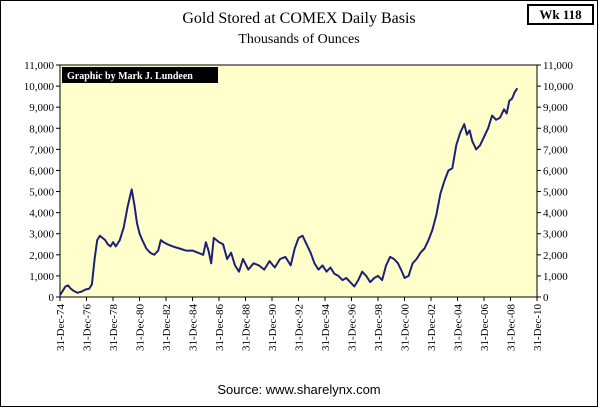  Describe the element at coordinates (114, 328) in the screenshot. I see `x-tick-label: 31-Dec-78` at that location.